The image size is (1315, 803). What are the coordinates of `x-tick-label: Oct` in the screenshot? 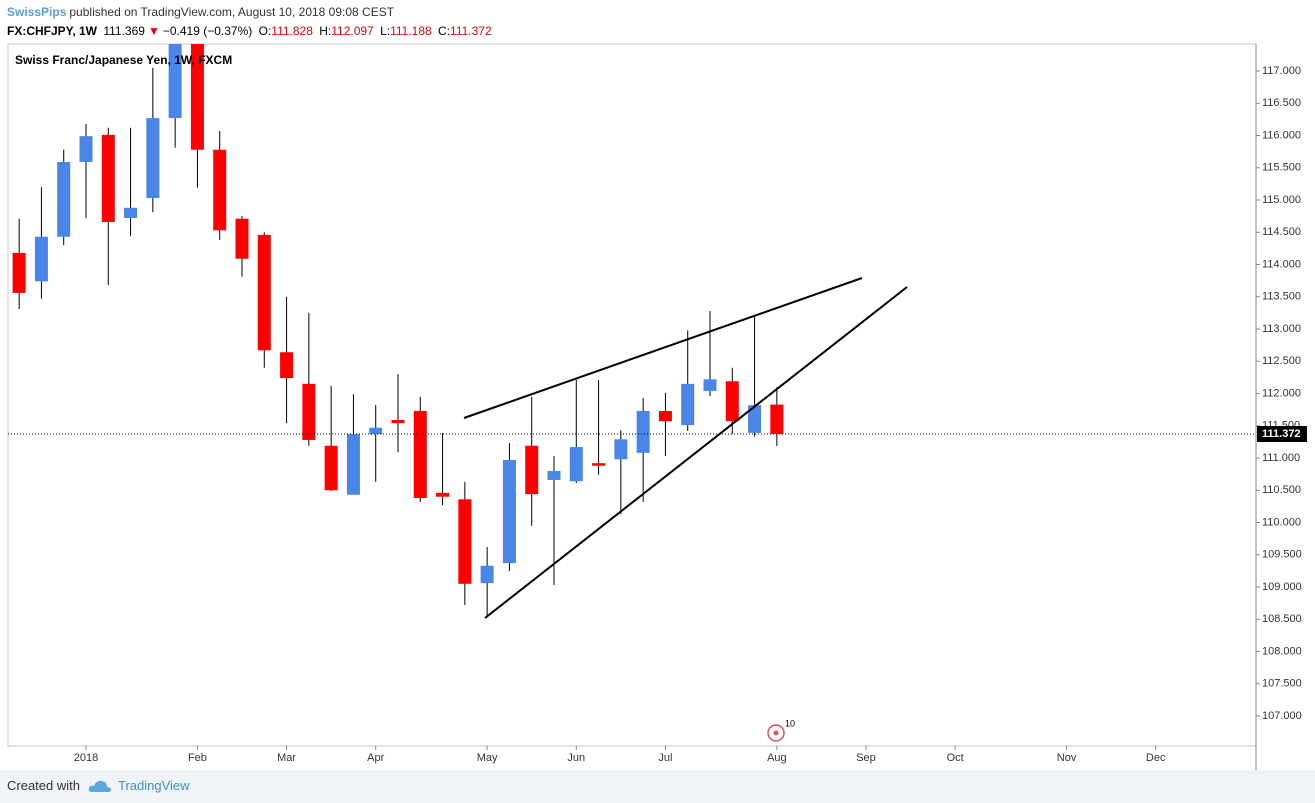 It's located at (955, 758).